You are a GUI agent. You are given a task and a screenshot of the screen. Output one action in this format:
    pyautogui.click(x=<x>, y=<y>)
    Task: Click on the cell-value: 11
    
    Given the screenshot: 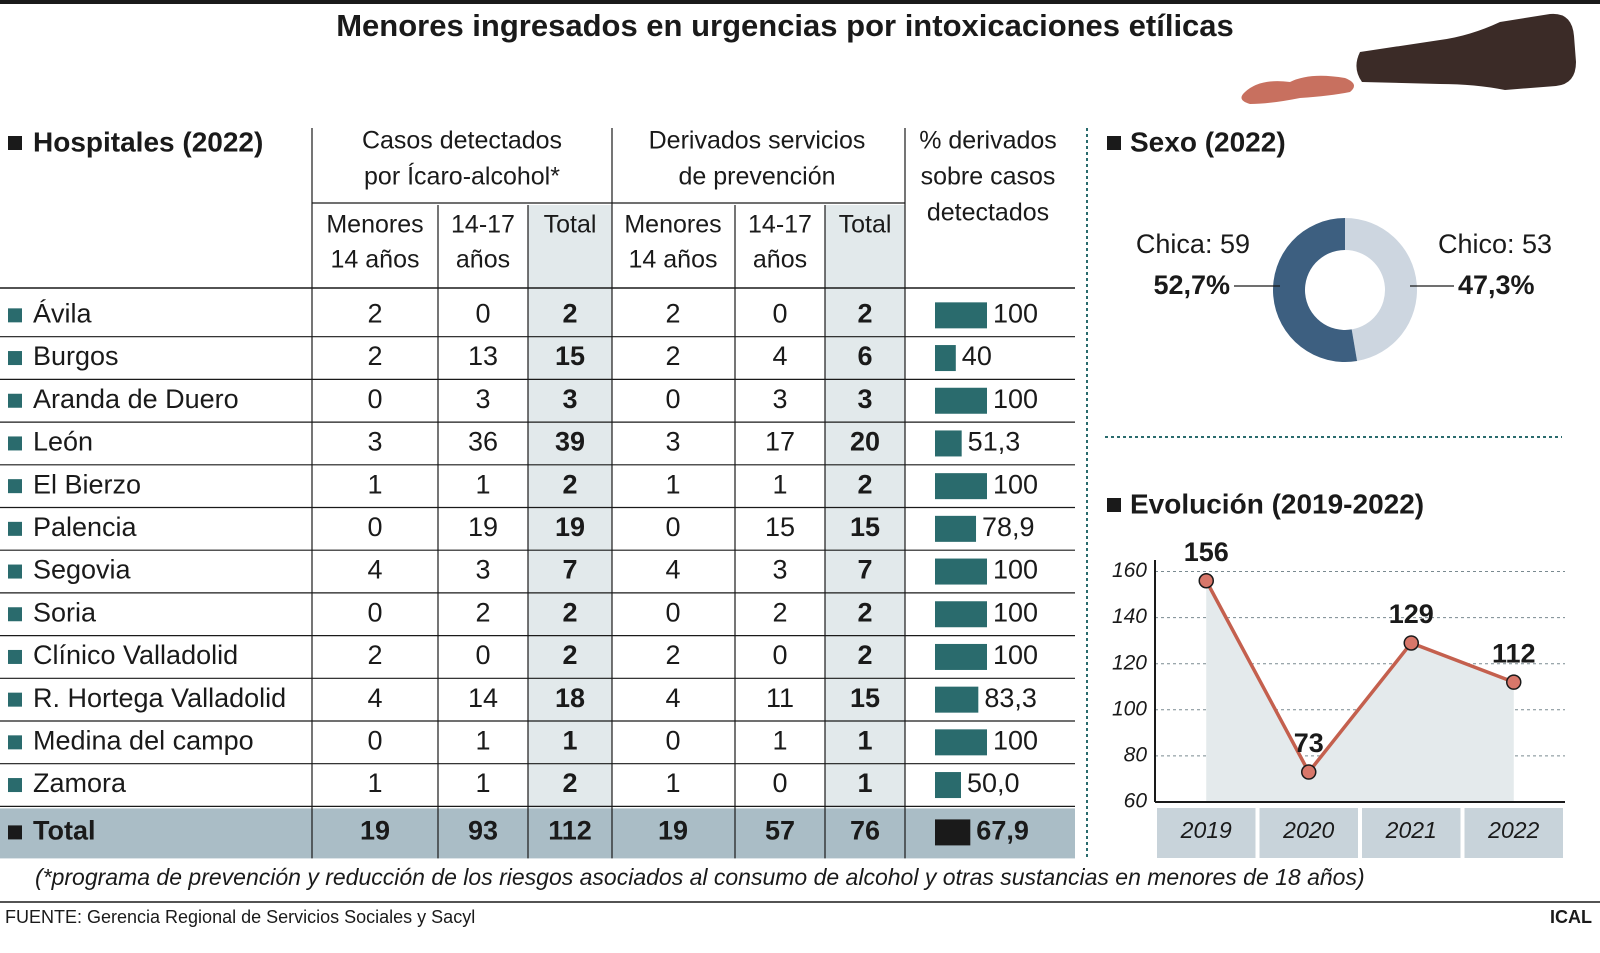 What is the action you would take?
    pyautogui.click(x=780, y=698)
    